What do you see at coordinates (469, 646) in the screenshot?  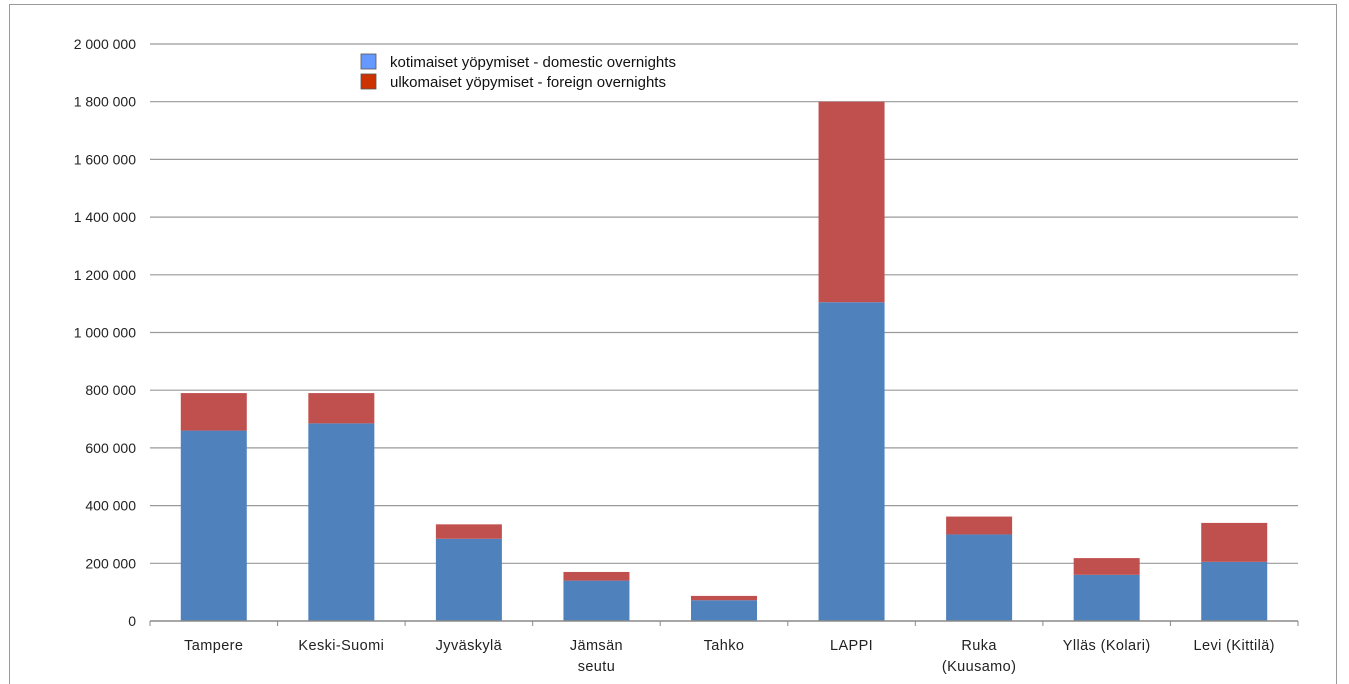 I see `x-tick-label: Jyväskylä` at bounding box center [469, 646].